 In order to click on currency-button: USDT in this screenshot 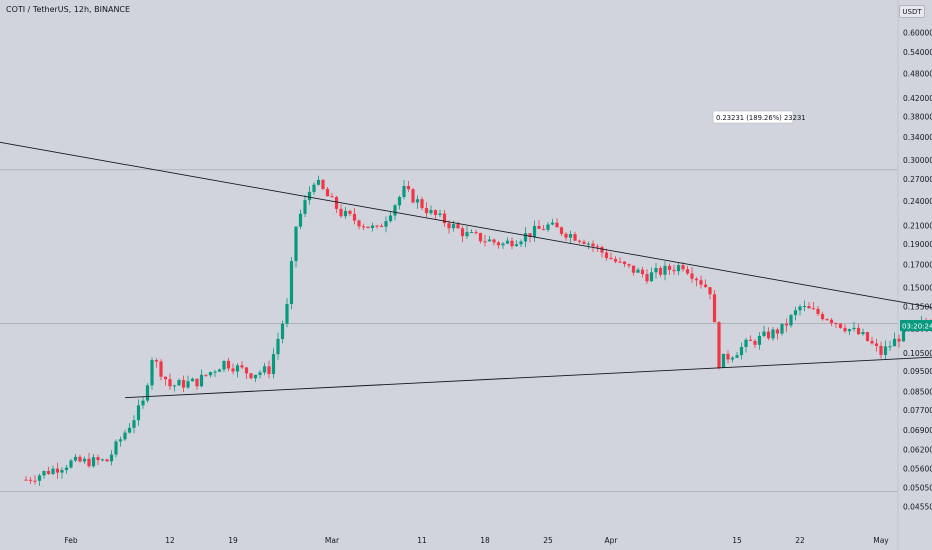, I will do `click(912, 11)`.